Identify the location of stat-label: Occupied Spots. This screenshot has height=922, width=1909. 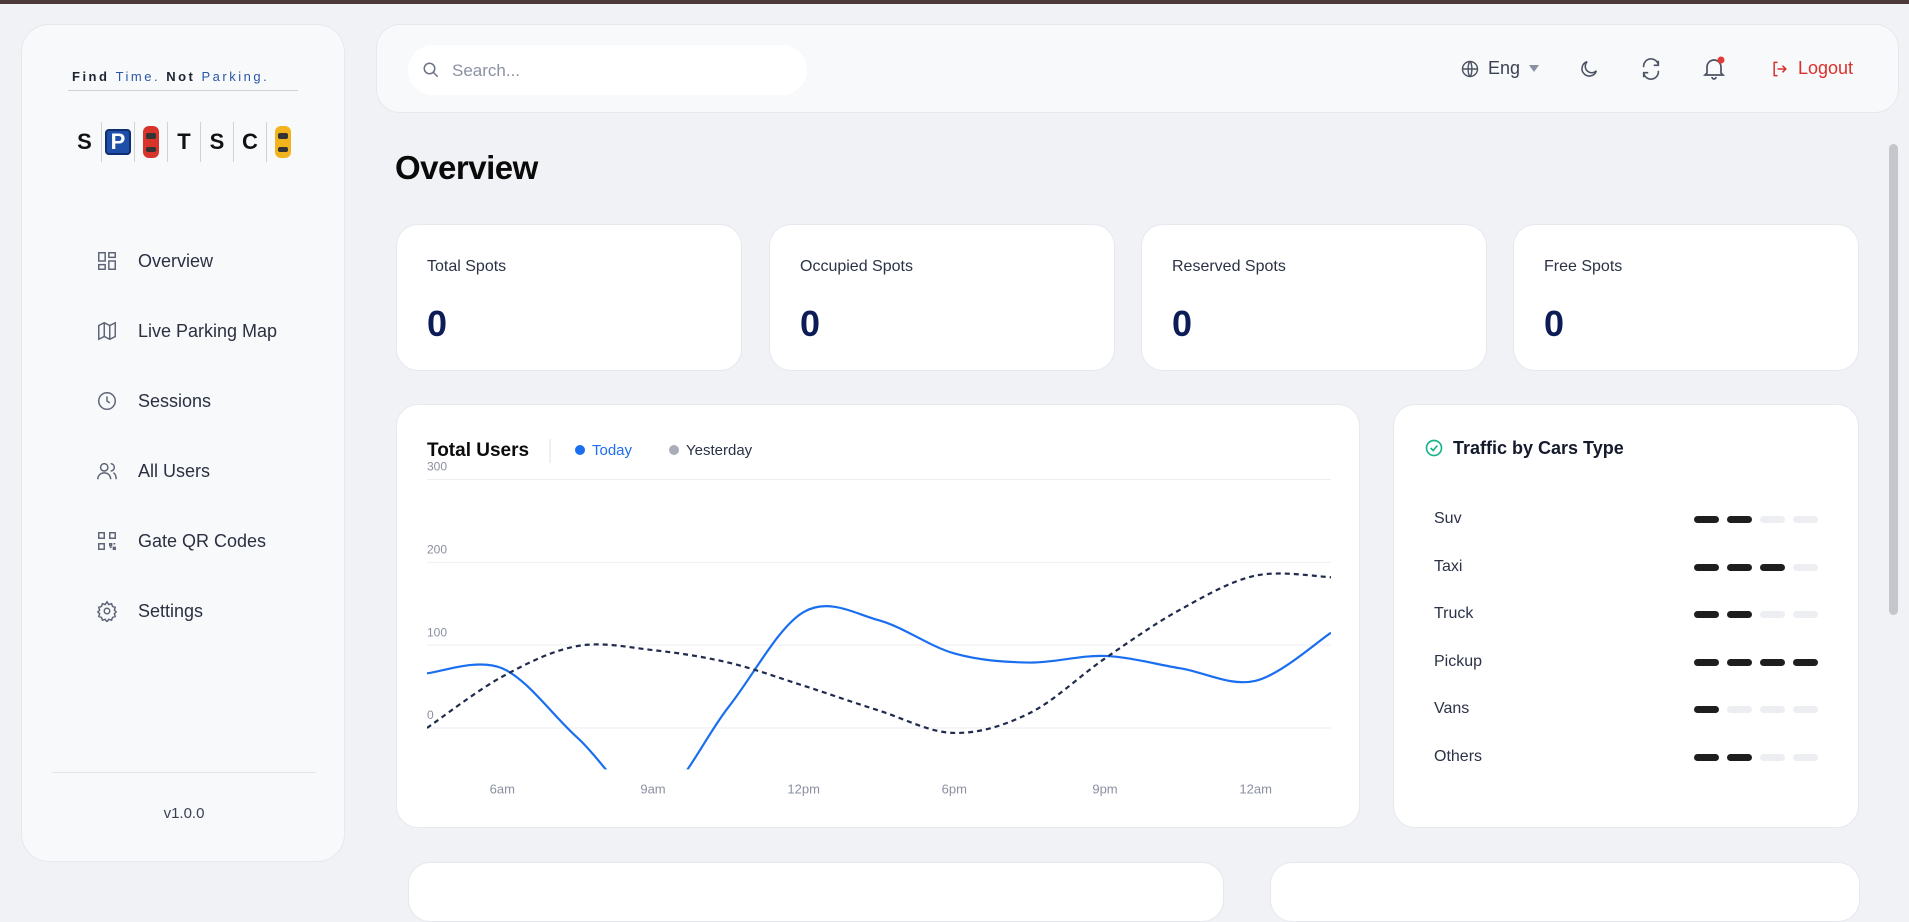
(856, 266).